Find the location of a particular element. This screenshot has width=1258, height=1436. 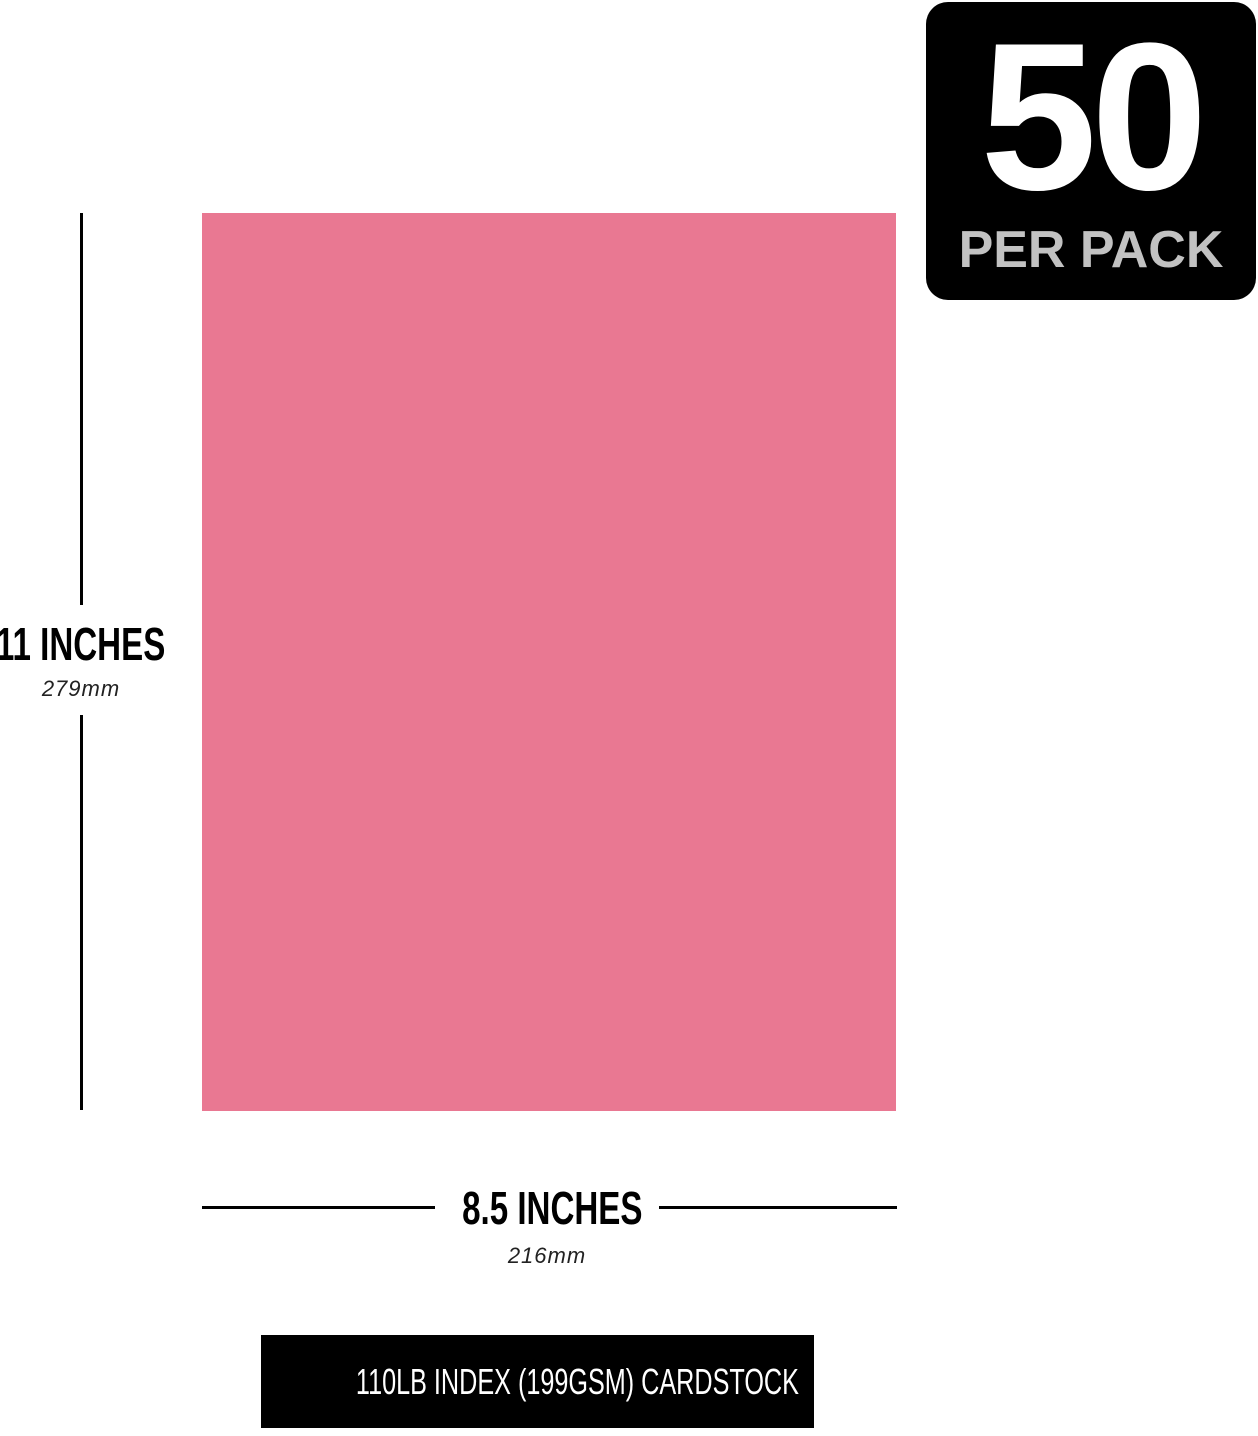

width-dimension-line-right is located at coordinates (778, 1207).